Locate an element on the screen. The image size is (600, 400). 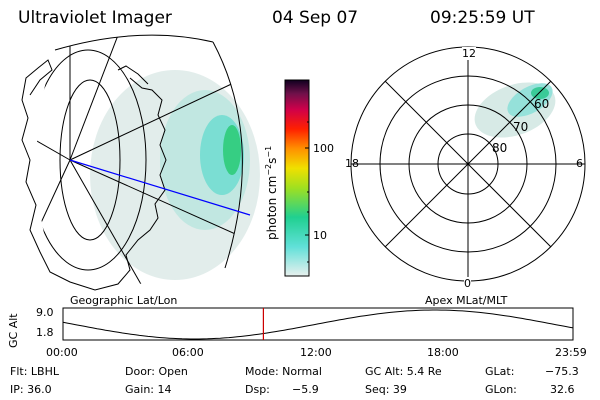
info-glat-label: GLat: is located at coordinates (500, 371).